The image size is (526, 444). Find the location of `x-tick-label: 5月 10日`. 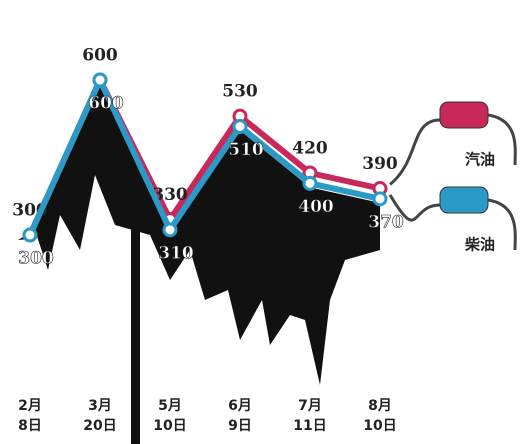

x-tick-label: 5月 10日 is located at coordinates (170, 416).